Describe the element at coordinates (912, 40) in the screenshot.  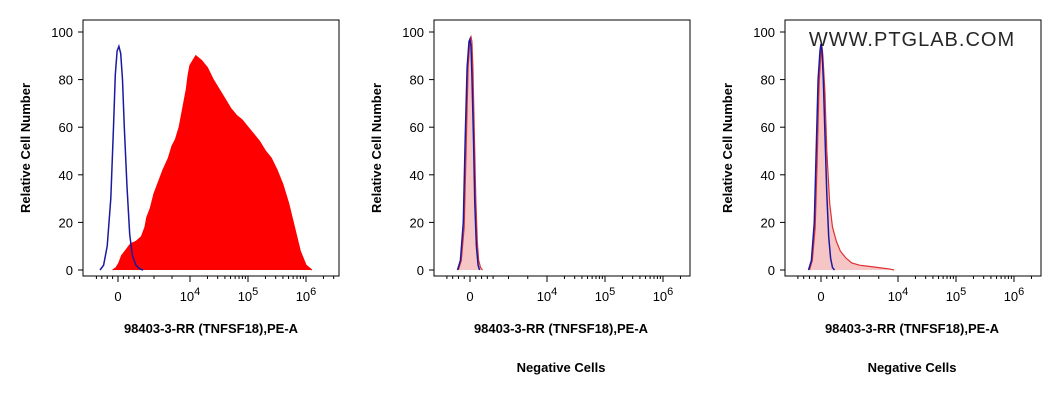
I see `watermark: WWW.PTGLAB.COM` at that location.